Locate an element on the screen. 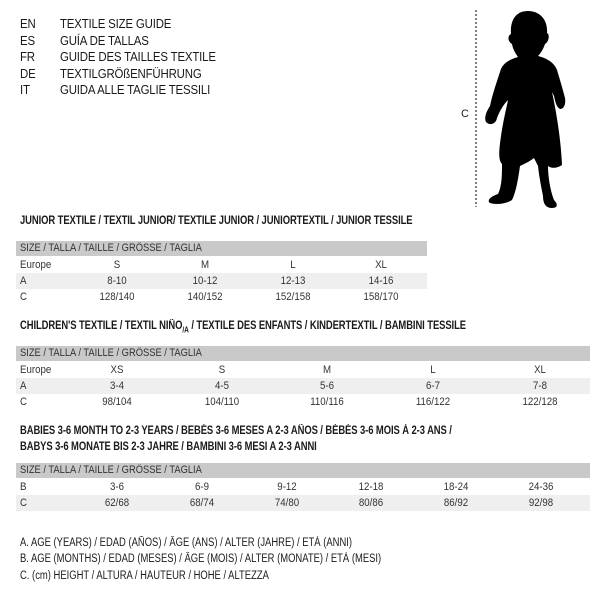 The image size is (600, 600). child-figure: C is located at coordinates (520, 107).